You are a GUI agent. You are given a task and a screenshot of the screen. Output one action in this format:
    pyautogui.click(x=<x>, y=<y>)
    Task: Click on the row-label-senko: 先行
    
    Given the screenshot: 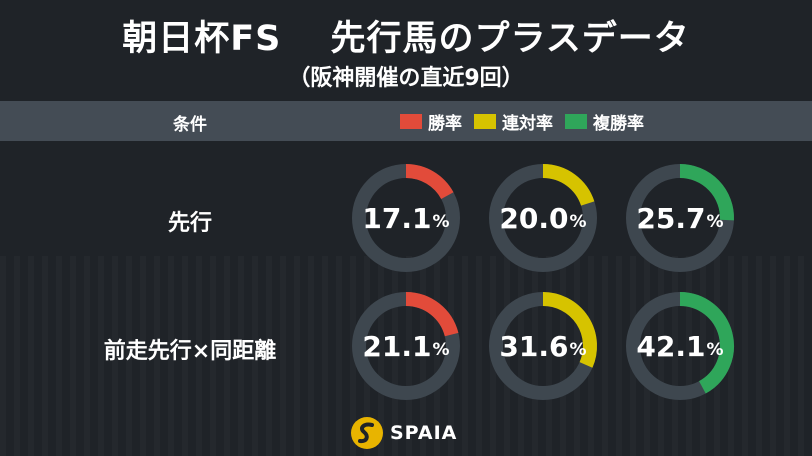 What is the action you would take?
    pyautogui.click(x=189, y=223)
    